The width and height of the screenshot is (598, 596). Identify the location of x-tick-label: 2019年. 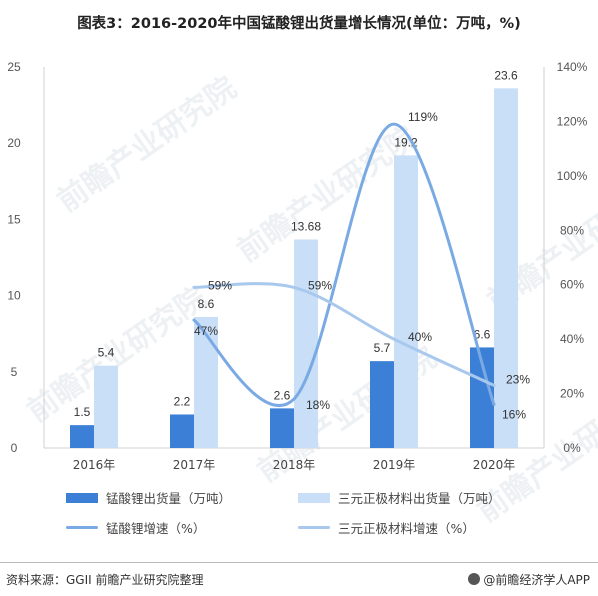
(394, 465).